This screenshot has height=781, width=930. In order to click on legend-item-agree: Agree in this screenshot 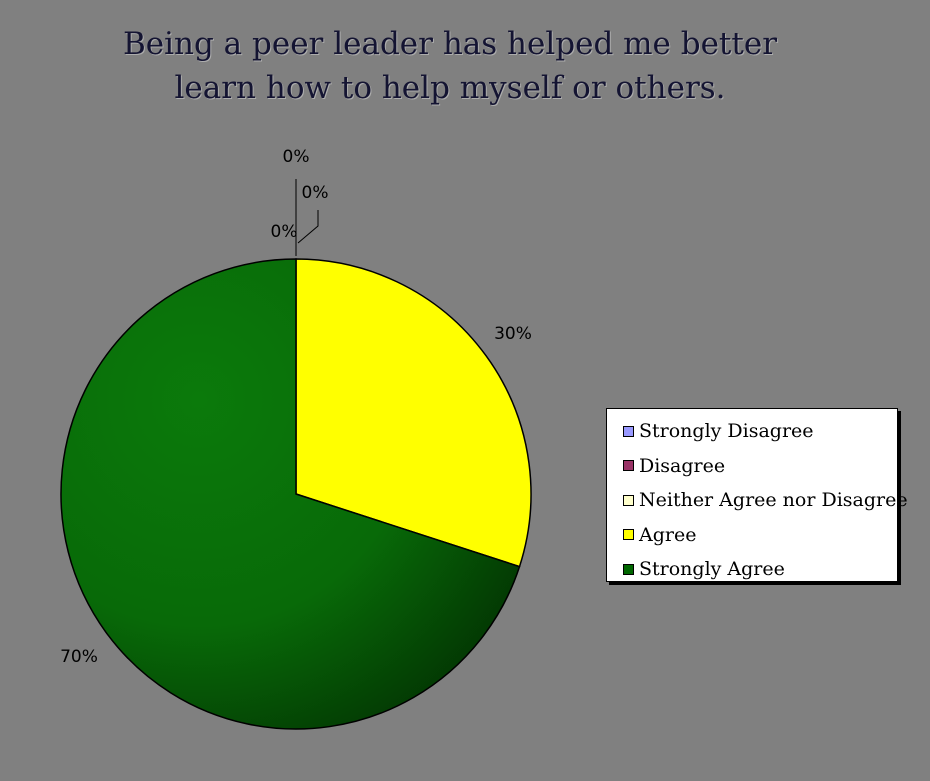, I will do `click(752, 535)`.